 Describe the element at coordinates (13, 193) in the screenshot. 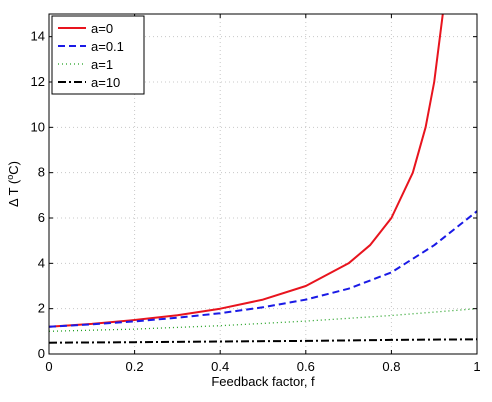

I see `y-axis-label-main: Δ T (` at that location.